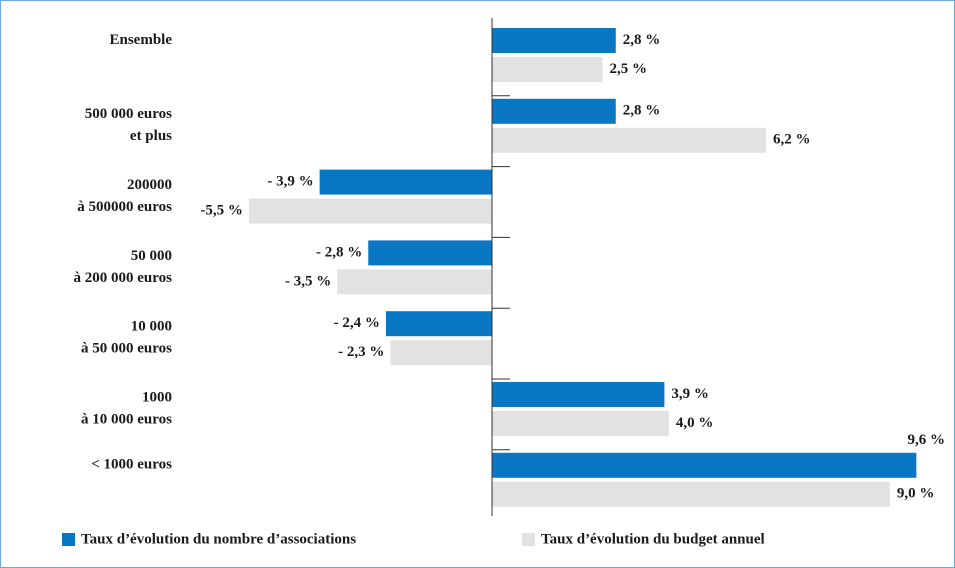 The height and width of the screenshot is (568, 955). What do you see at coordinates (361, 352) in the screenshot?
I see `value-label: - 2,3 %` at bounding box center [361, 352].